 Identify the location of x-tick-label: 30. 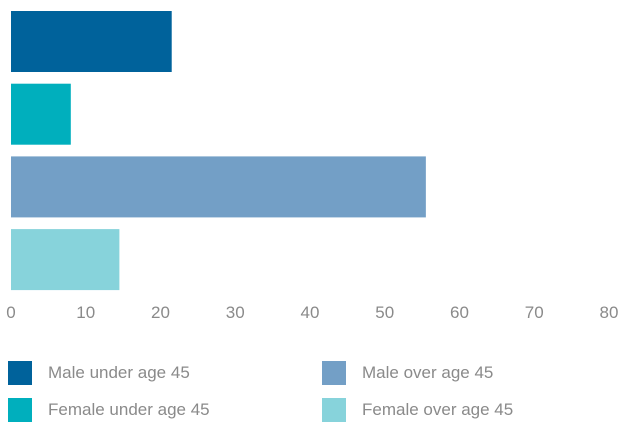
(235, 312).